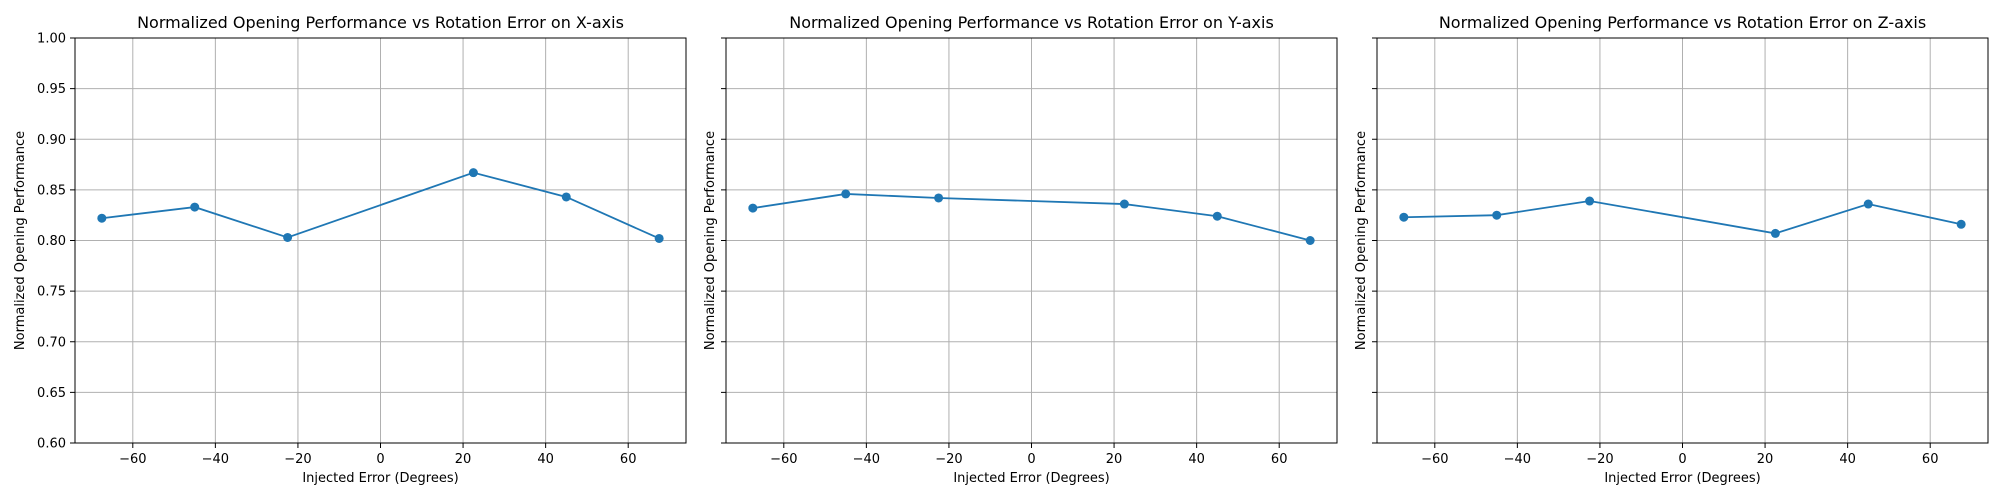 The width and height of the screenshot is (2000, 500). I want to click on y-tick-label: 0.85, so click(51, 190).